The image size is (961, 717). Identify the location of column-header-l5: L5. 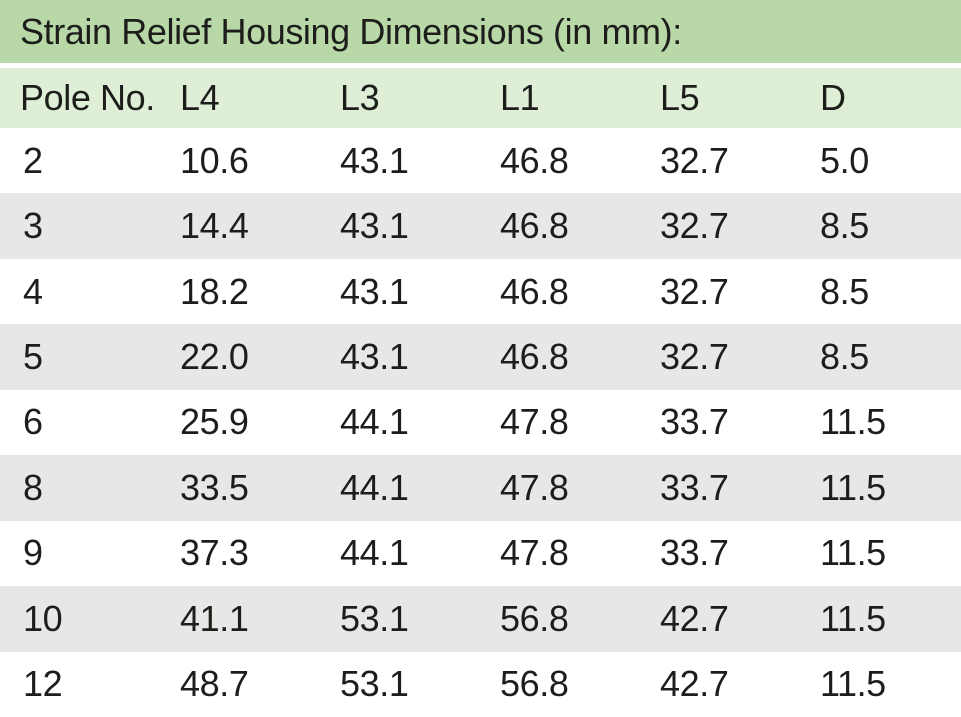
(720, 98).